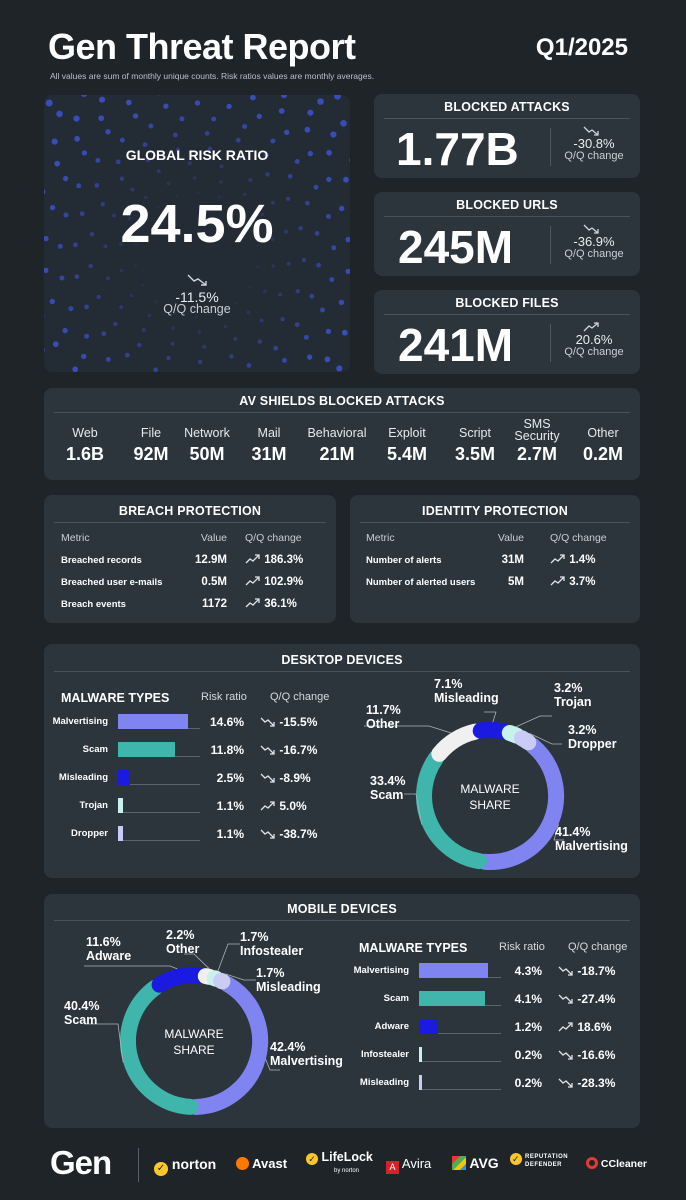  What do you see at coordinates (298, 834) in the screenshot?
I see `qq-change-text: -38.7%` at bounding box center [298, 834].